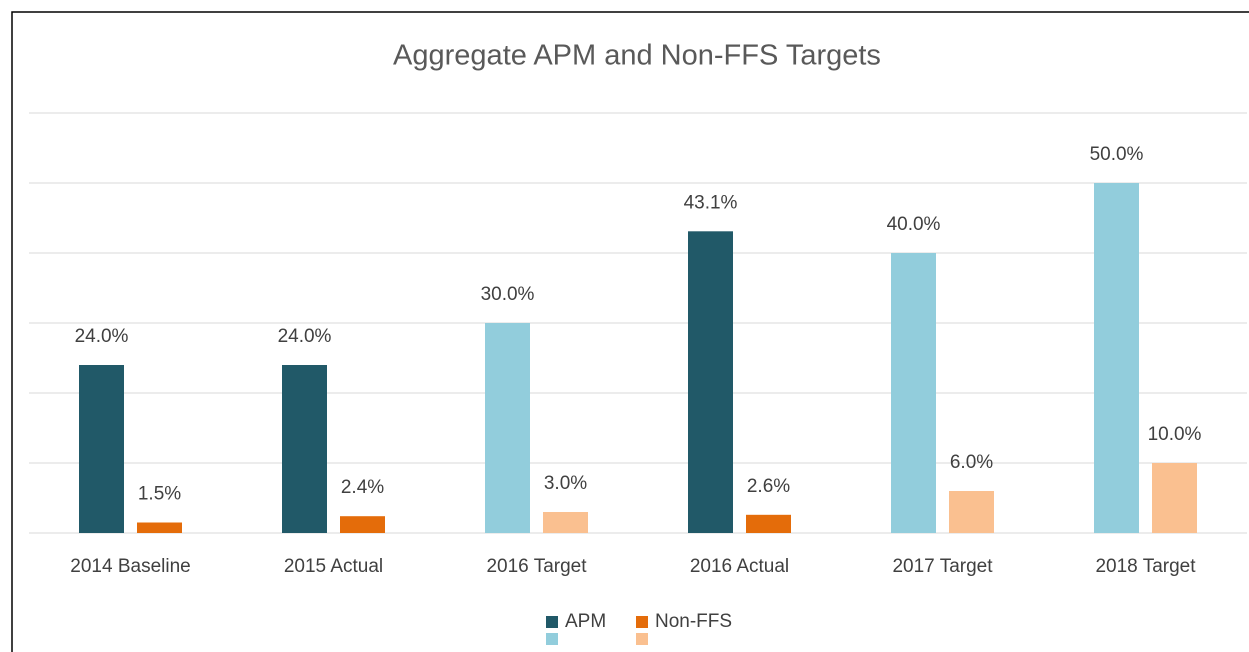 This screenshot has height=652, width=1249. I want to click on data-label: 3.0%, so click(565, 483).